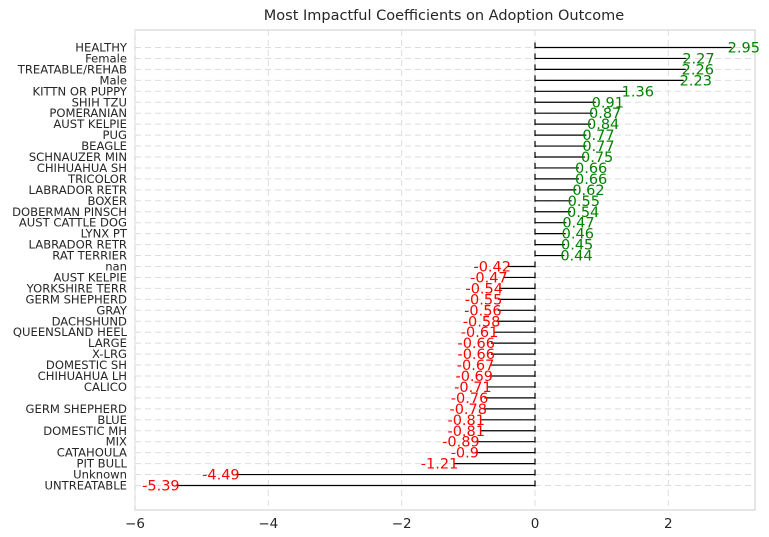 This screenshot has height=537, width=769. I want to click on value-label: -0.54, so click(484, 289).